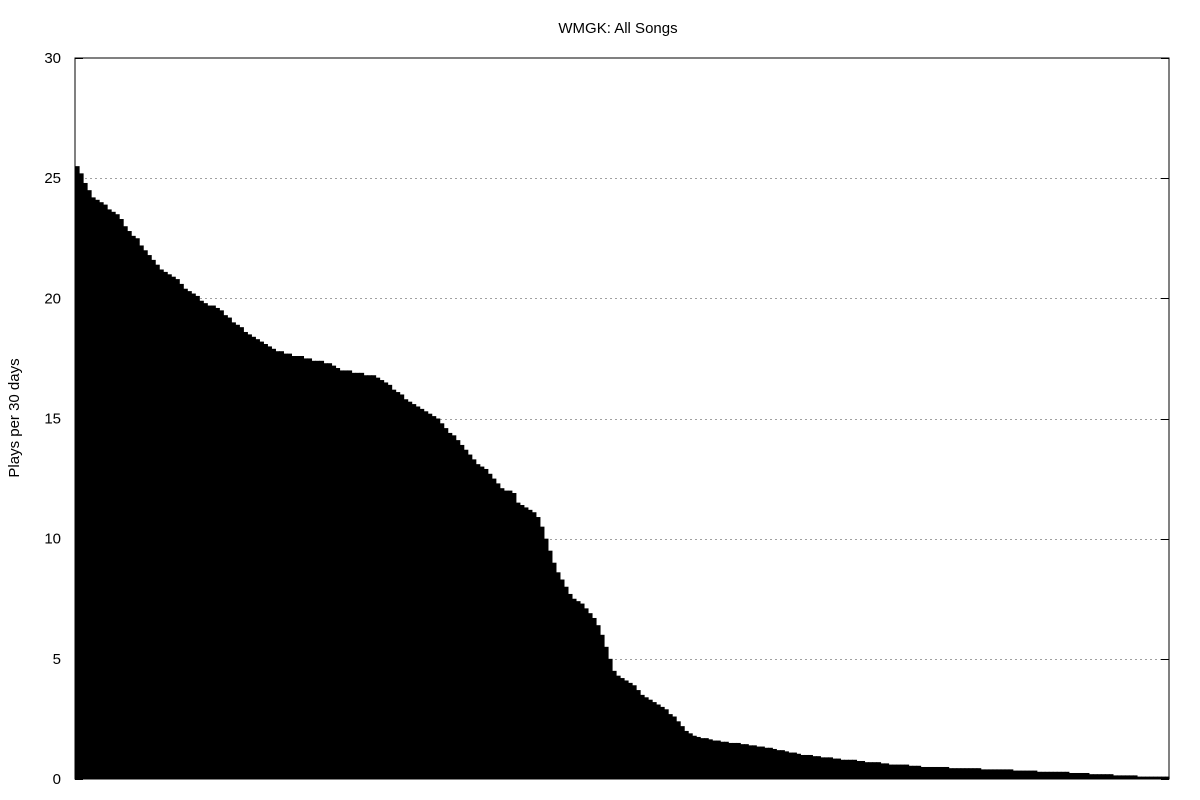 This screenshot has width=1200, height=800. Describe the element at coordinates (52, 298) in the screenshot. I see `y-tick-label: 20` at that location.